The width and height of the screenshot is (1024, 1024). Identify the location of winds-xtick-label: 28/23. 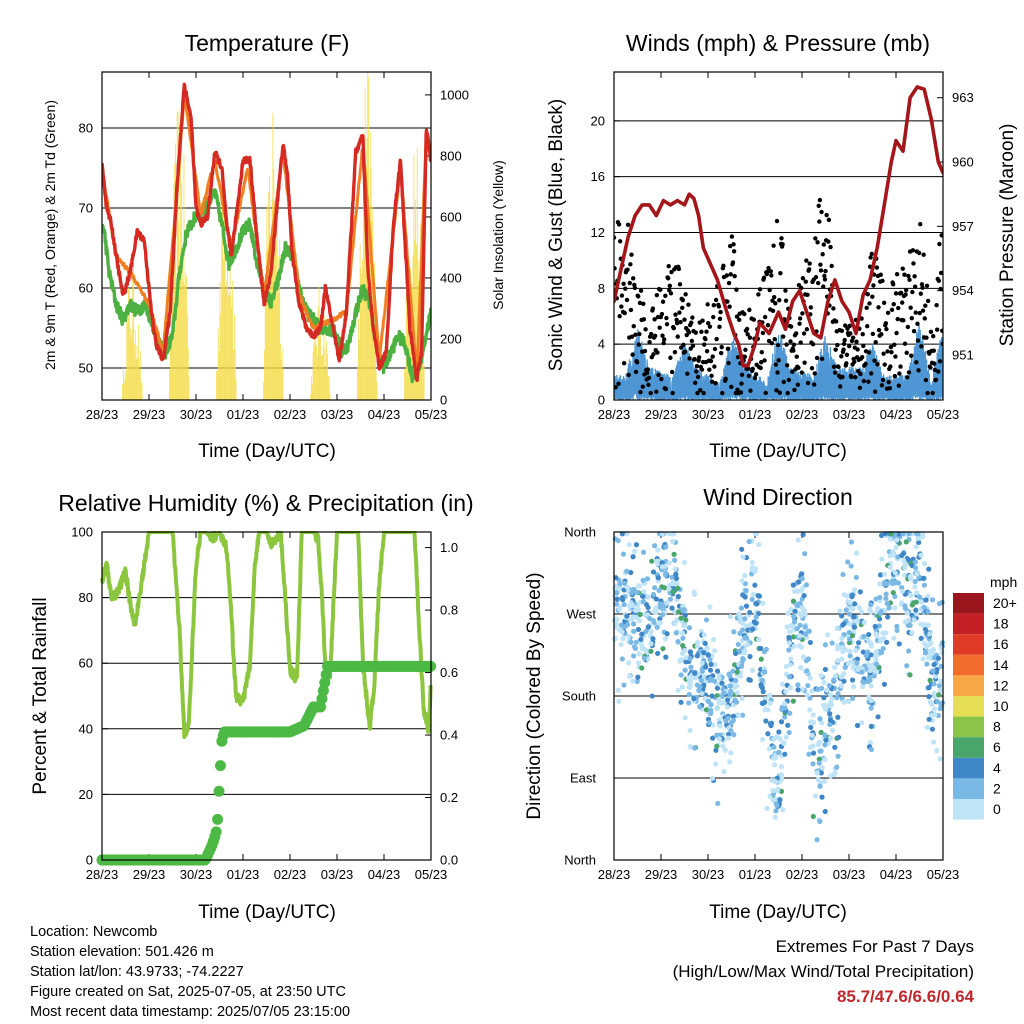
(614, 414).